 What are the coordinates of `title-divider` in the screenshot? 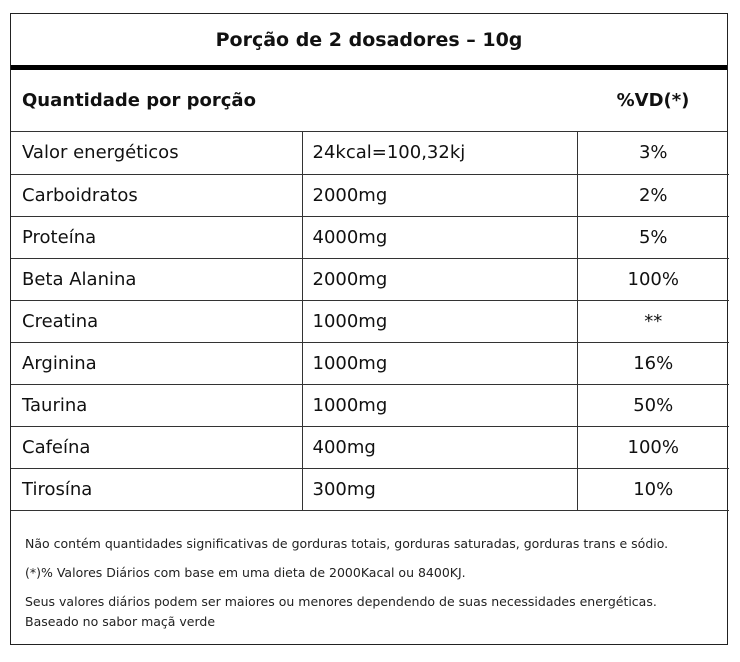 It's located at (369, 67).